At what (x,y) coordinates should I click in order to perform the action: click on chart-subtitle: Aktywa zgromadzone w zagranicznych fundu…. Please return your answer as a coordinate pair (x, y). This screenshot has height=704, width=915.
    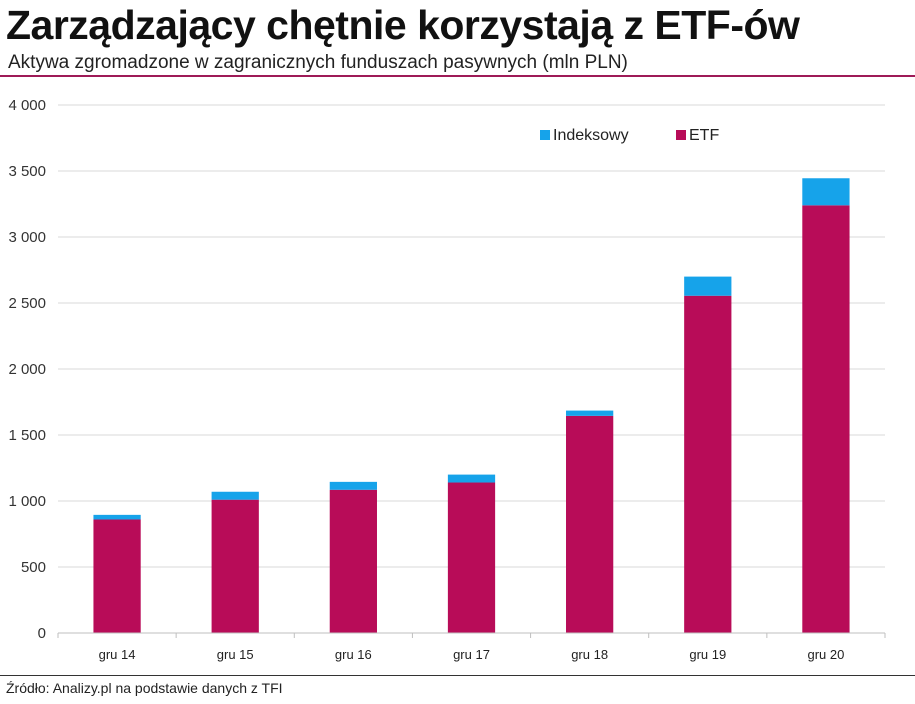
    Looking at the image, I should click on (318, 62).